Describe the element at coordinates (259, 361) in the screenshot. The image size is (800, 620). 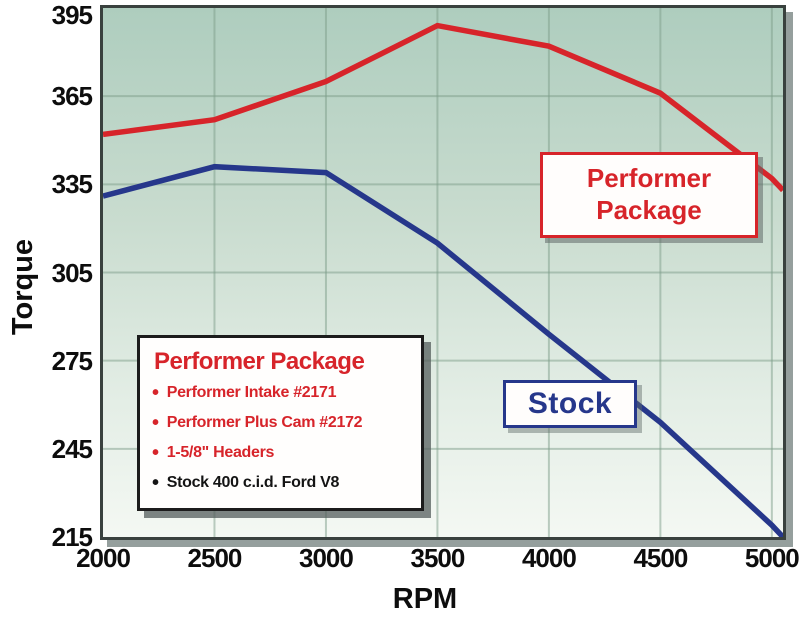
I see `legend-title: Performer Package` at that location.